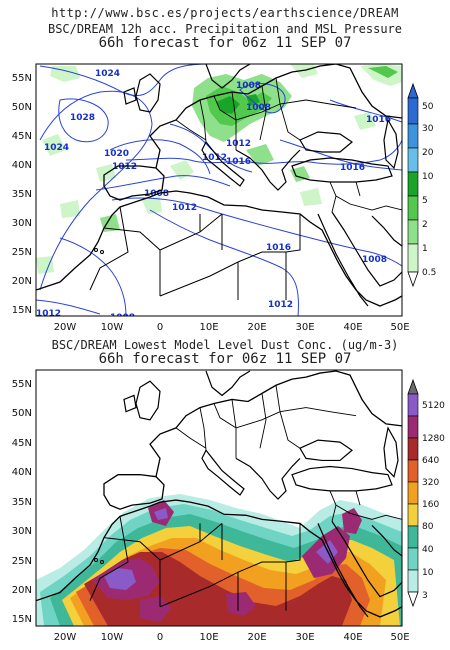 The height and width of the screenshot is (650, 450). Describe the element at coordinates (421, 185) in the screenshot. I see `precip-colorbar: 0.5 1 2 5 10 20 30 50` at that location.